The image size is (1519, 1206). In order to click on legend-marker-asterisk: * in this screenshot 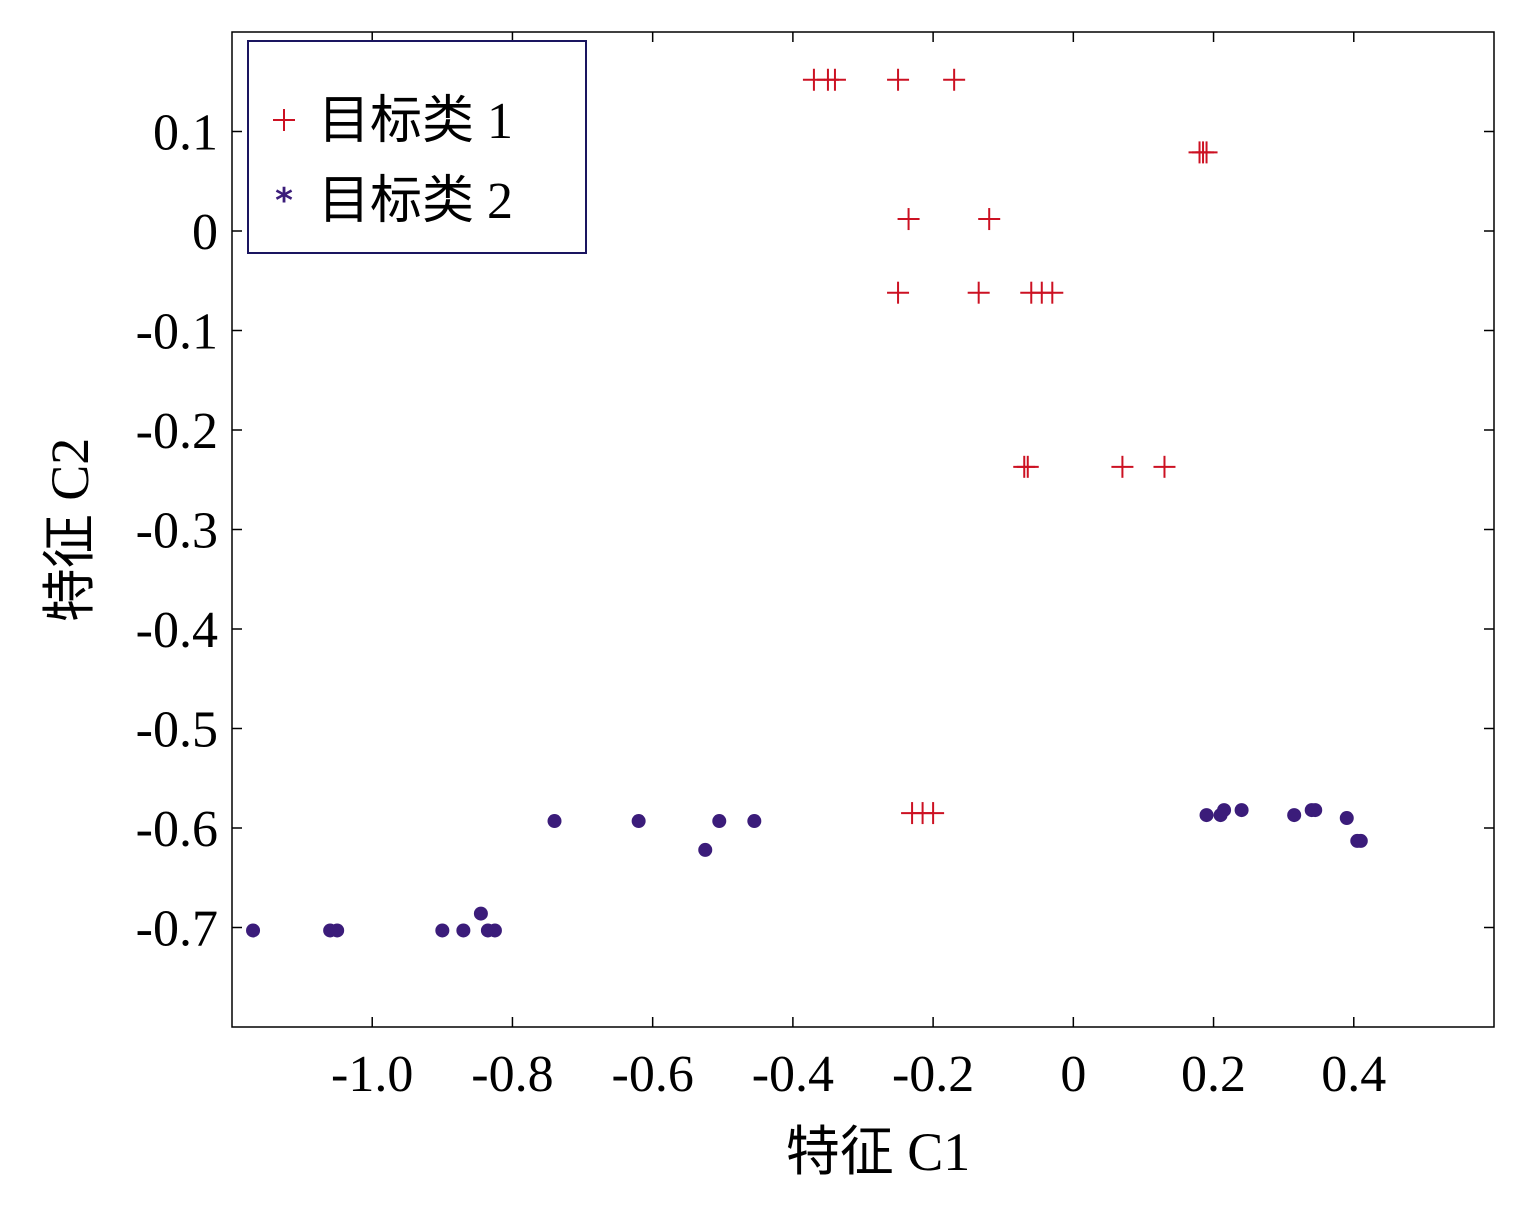, I will do `click(284, 201)`.